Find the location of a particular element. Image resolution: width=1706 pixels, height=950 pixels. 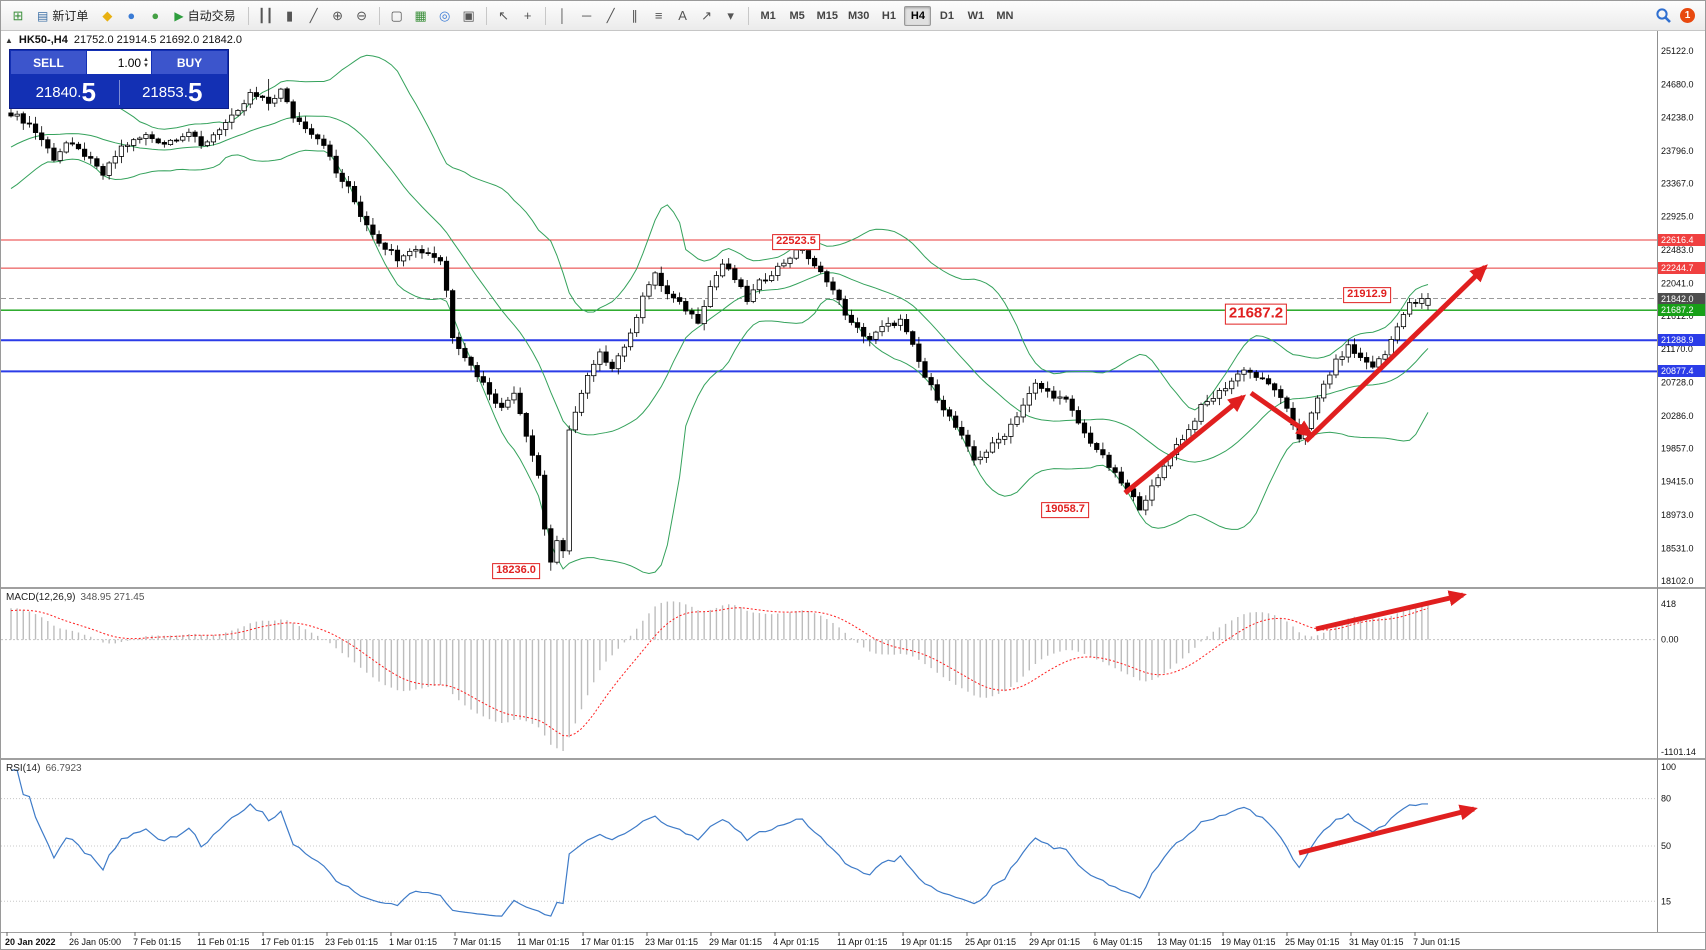

price-annotation: 18236.0 is located at coordinates (516, 571).